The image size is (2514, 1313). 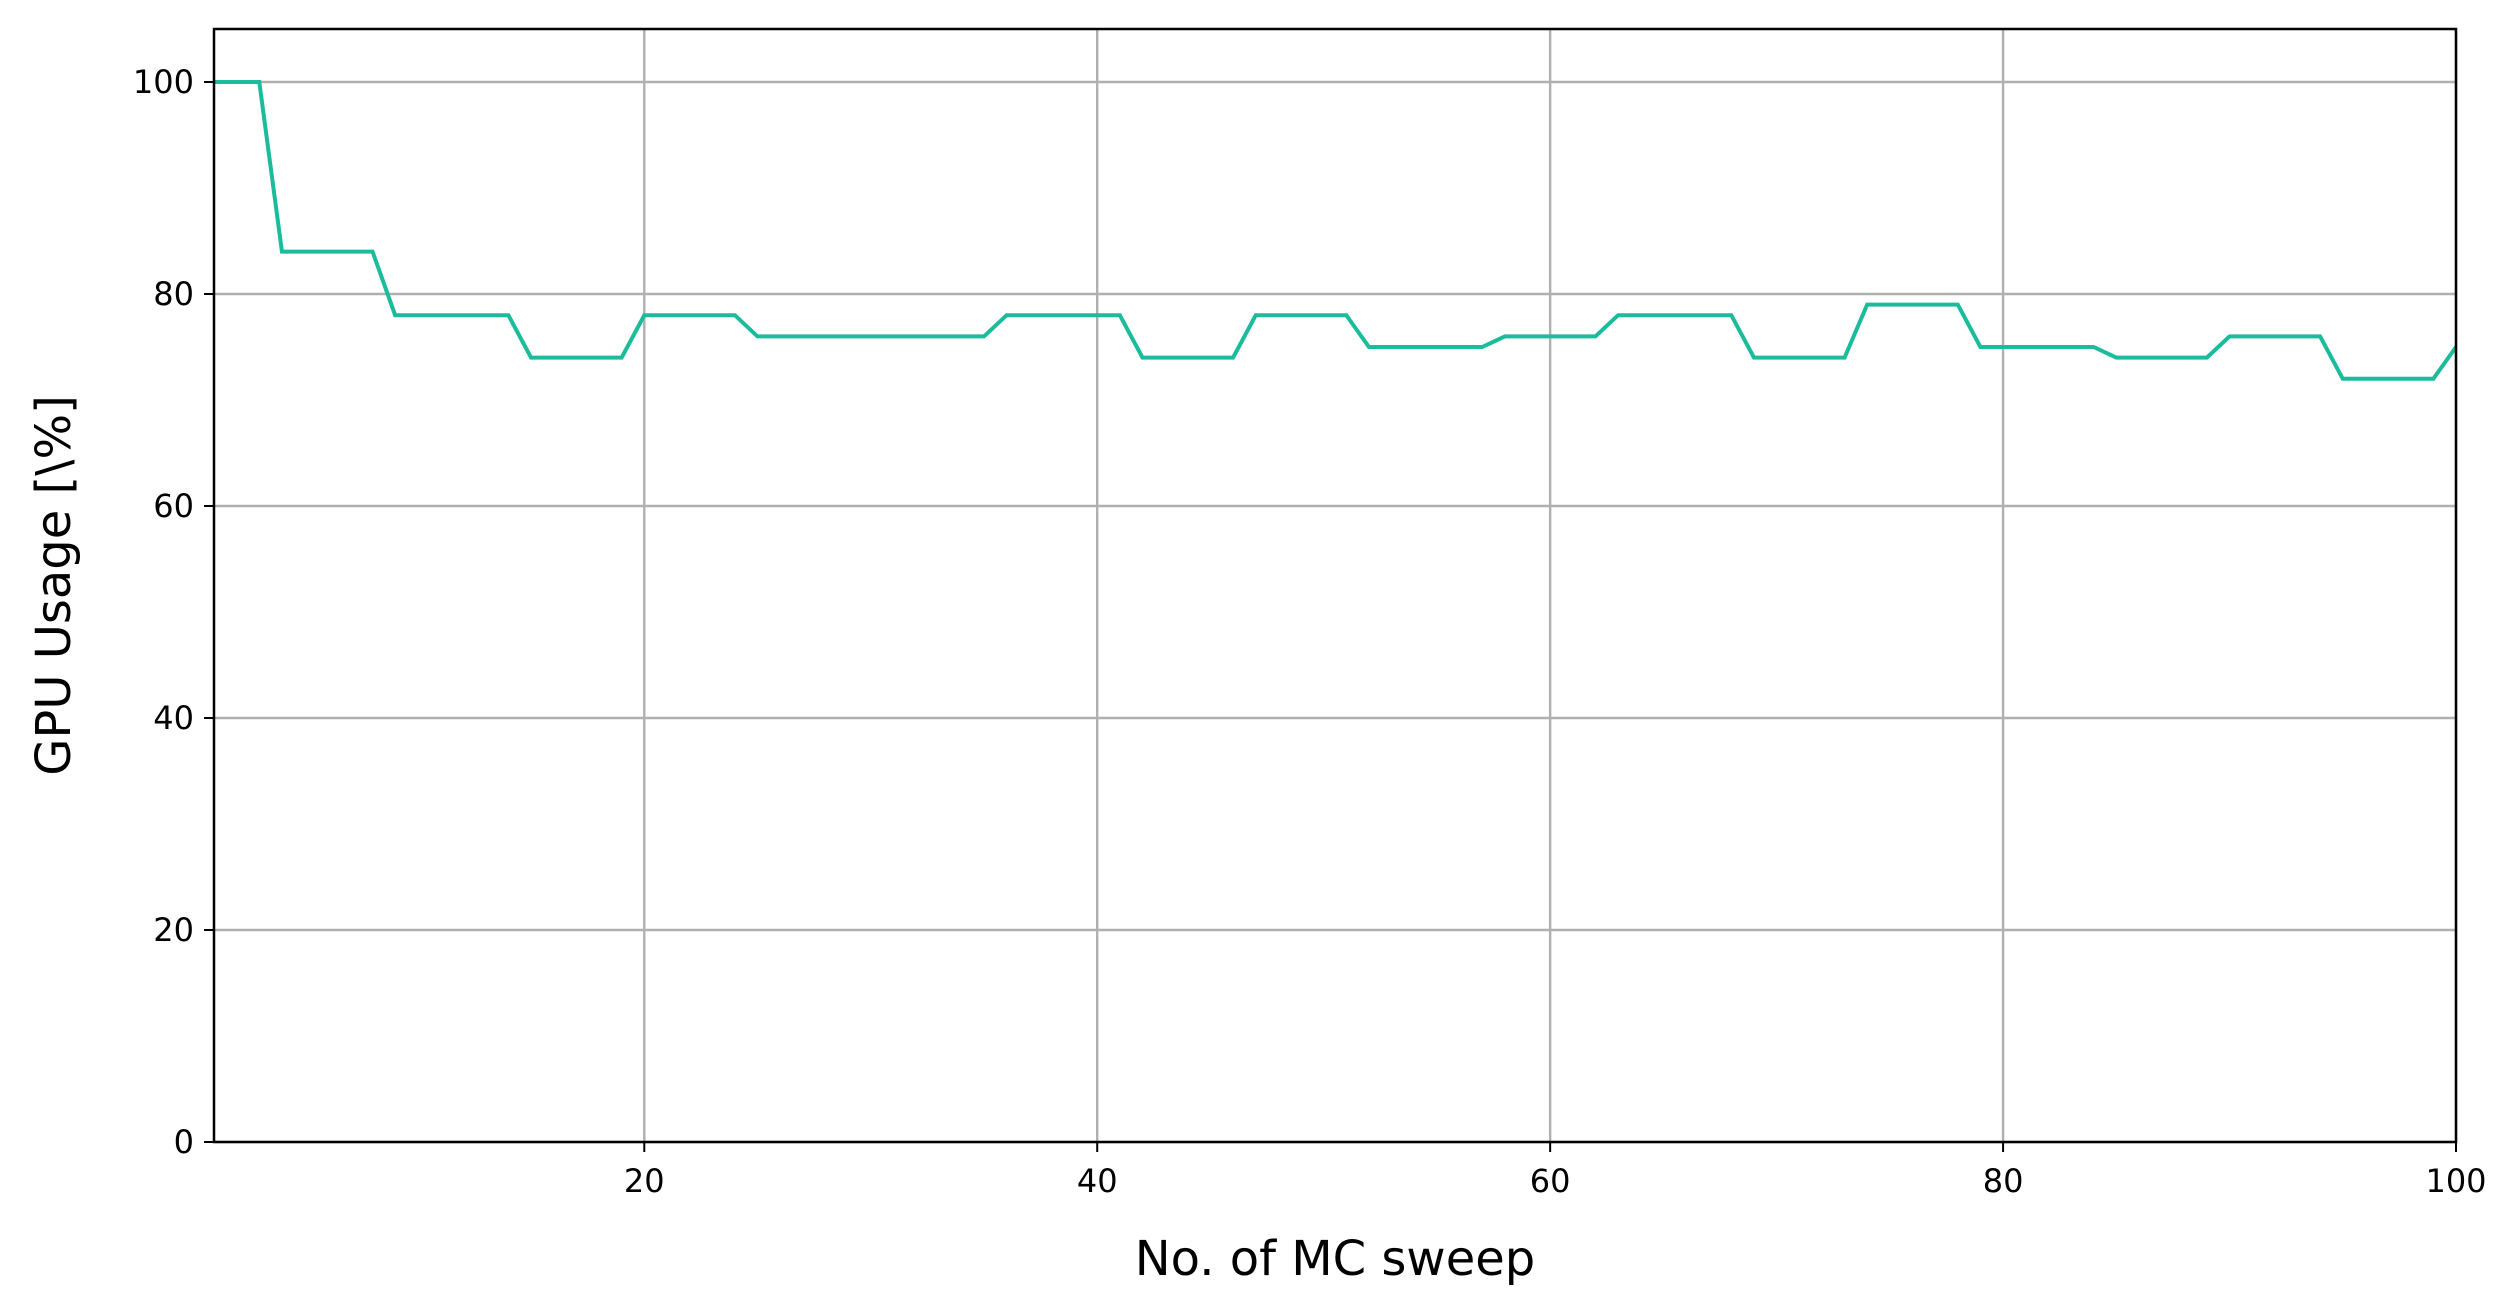 I want to click on x-tick-label: 40, so click(x=1097, y=1181).